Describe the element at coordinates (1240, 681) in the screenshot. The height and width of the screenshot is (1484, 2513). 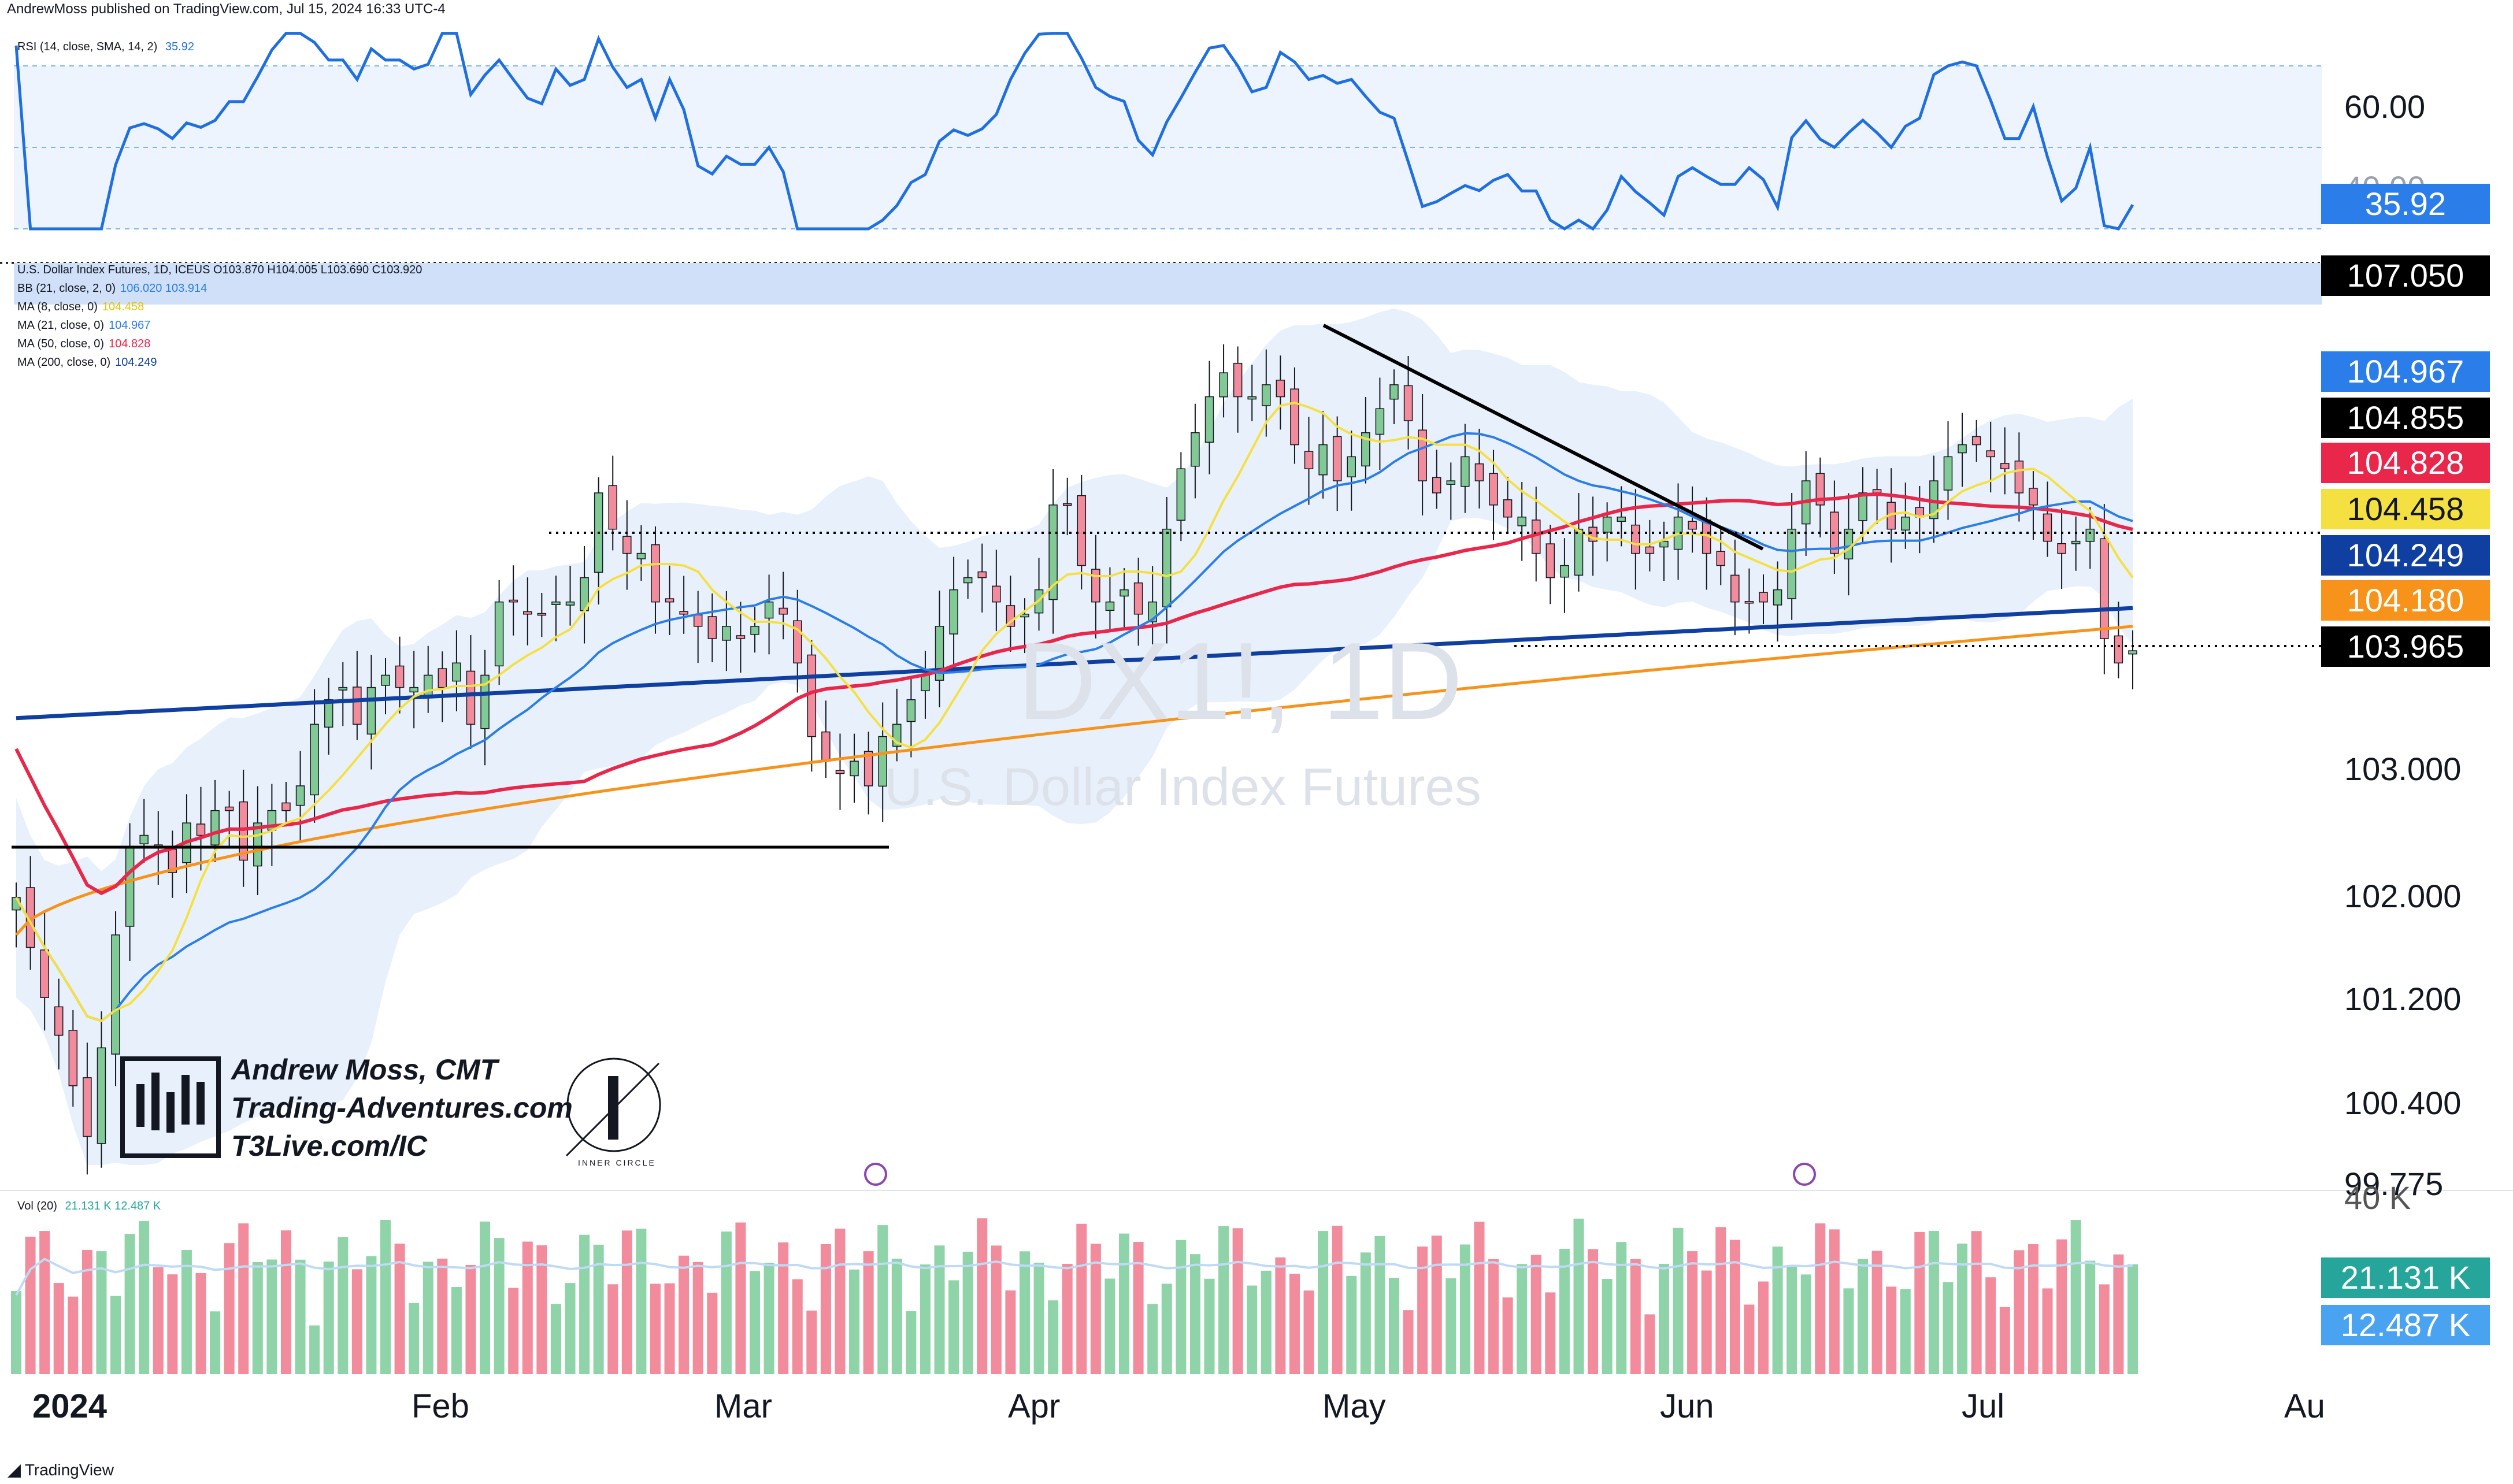
I see `watermark-symbol: DX1!, 1D` at that location.